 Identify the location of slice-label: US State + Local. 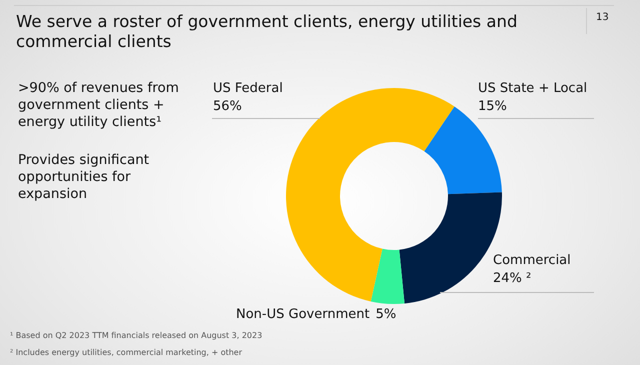
(533, 89).